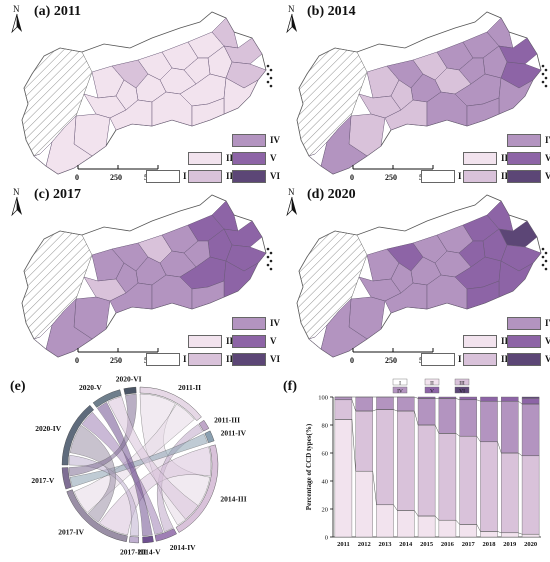  What do you see at coordinates (448, 544) in the screenshot?
I see `x-tick-label: 2016` at bounding box center [448, 544].